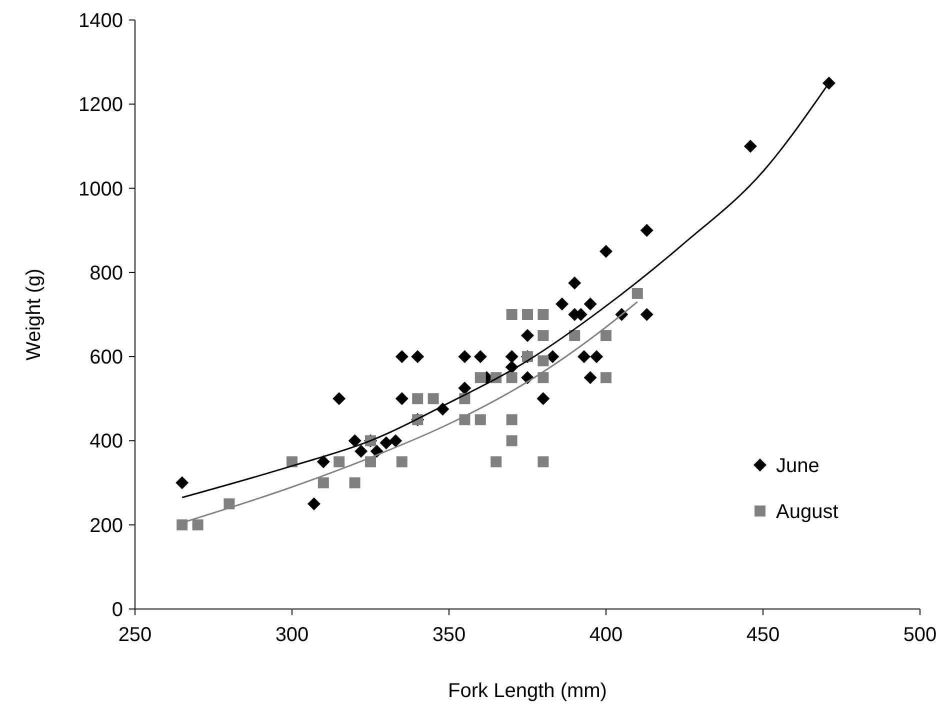 This screenshot has width=941, height=717. What do you see at coordinates (763, 635) in the screenshot?
I see `x-tick-label: 450` at bounding box center [763, 635].